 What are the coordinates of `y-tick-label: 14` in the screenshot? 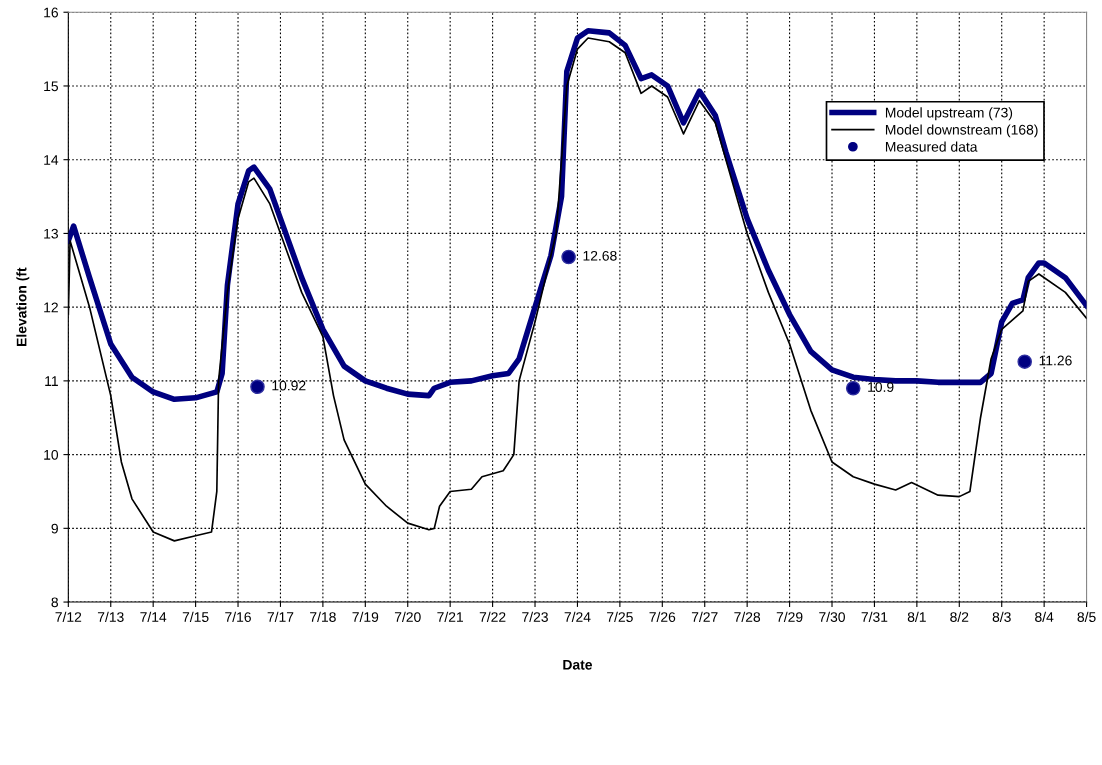 It's located at (51, 160).